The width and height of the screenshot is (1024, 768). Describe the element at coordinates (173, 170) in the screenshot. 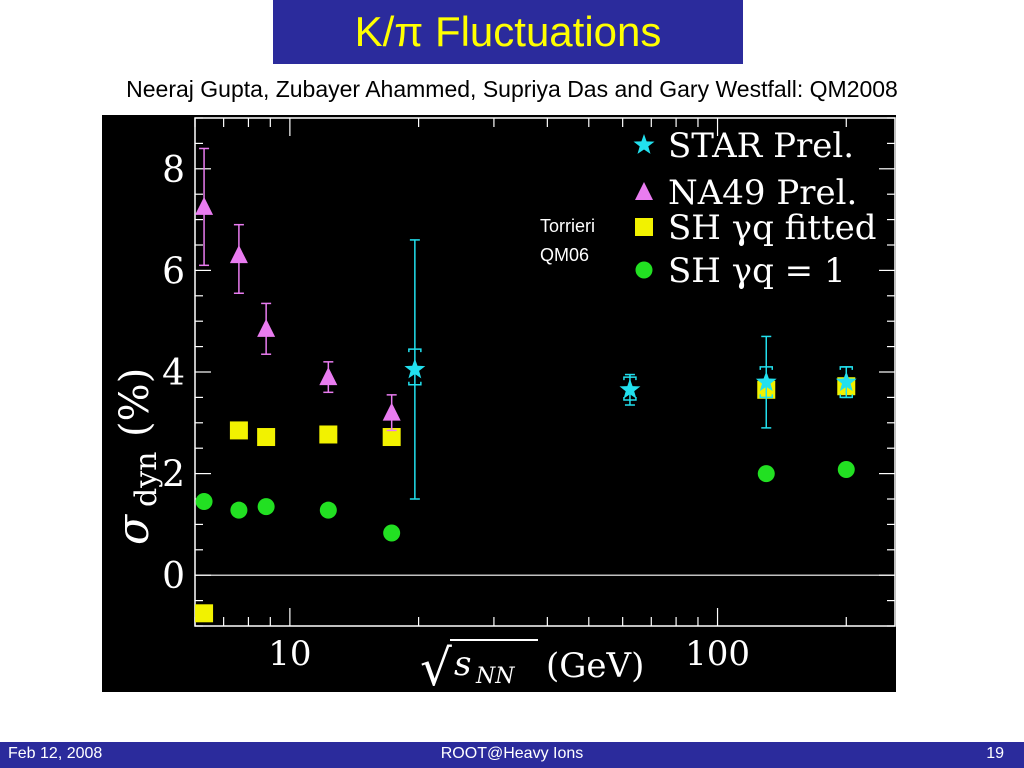

I see `y-tick-label: 8` at that location.